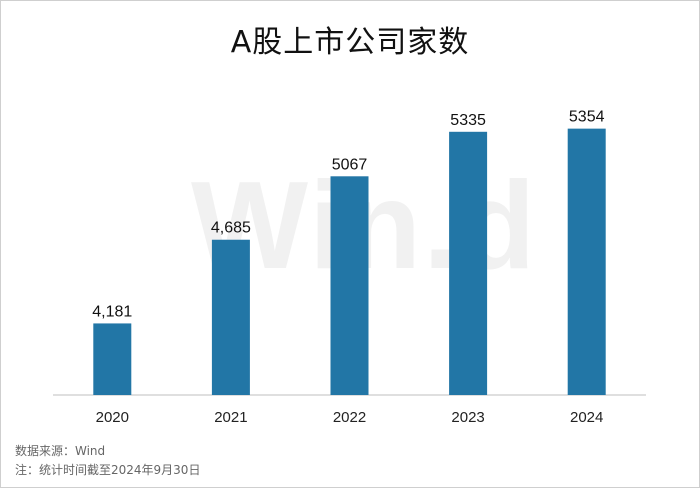 This screenshot has width=700, height=488. Describe the element at coordinates (586, 261) in the screenshot. I see `bar-2024` at that location.